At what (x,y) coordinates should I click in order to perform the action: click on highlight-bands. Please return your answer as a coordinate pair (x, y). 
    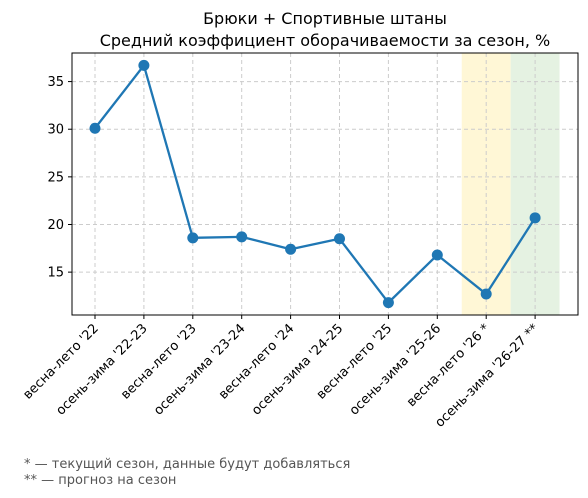
    Looking at the image, I should click on (510, 184).